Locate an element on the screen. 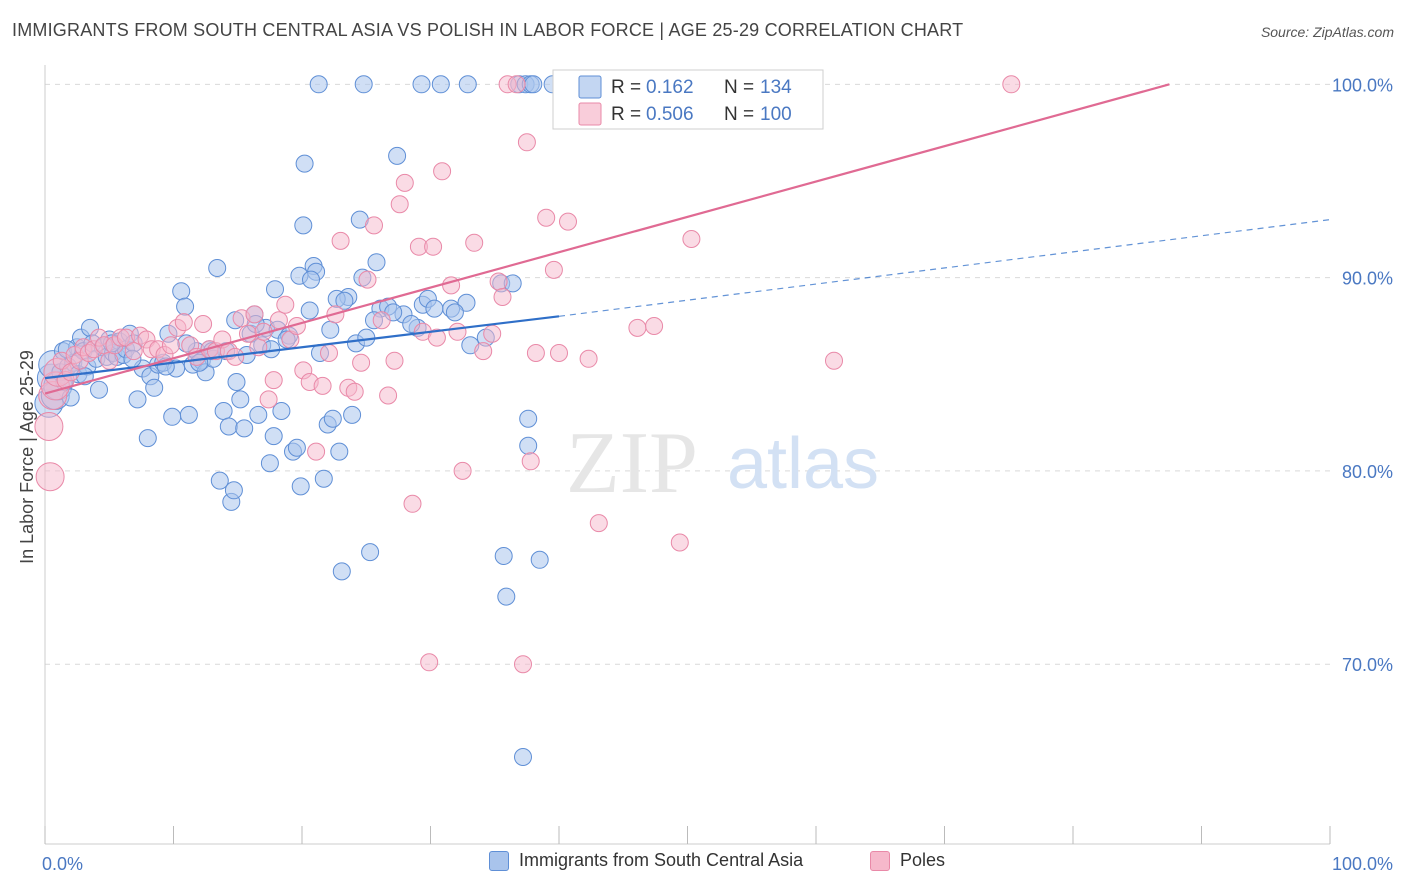 This screenshot has width=1406, height=892. x-tick-label-max: 100.0% is located at coordinates (1362, 864).